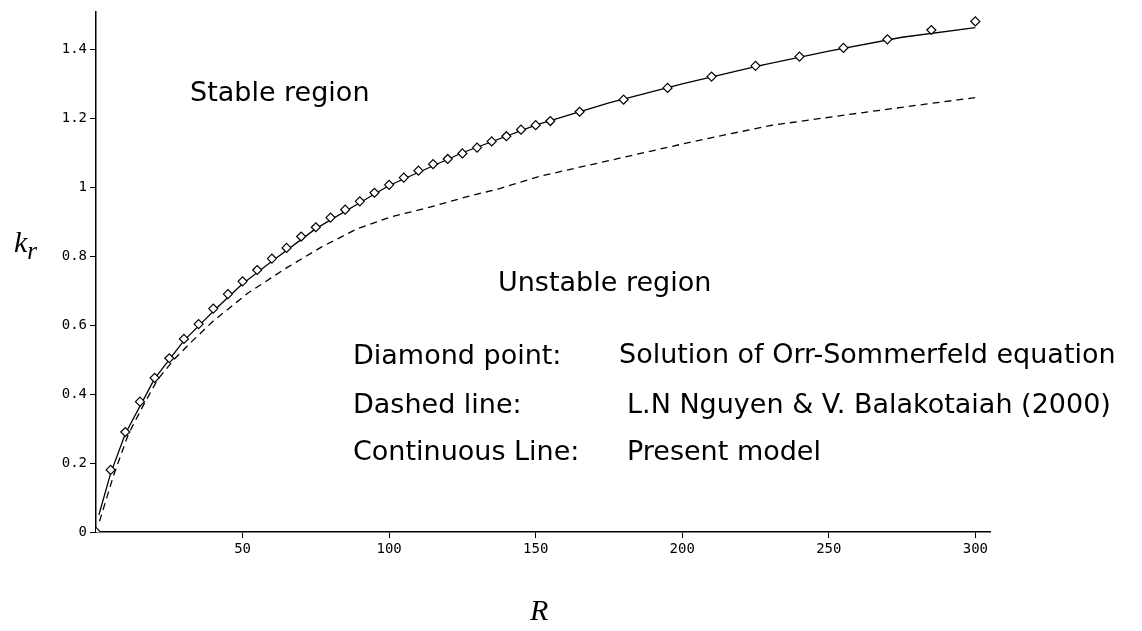 The height and width of the screenshot is (631, 1142). What do you see at coordinates (682, 548) in the screenshot?
I see `x-tick-label: 200` at bounding box center [682, 548].